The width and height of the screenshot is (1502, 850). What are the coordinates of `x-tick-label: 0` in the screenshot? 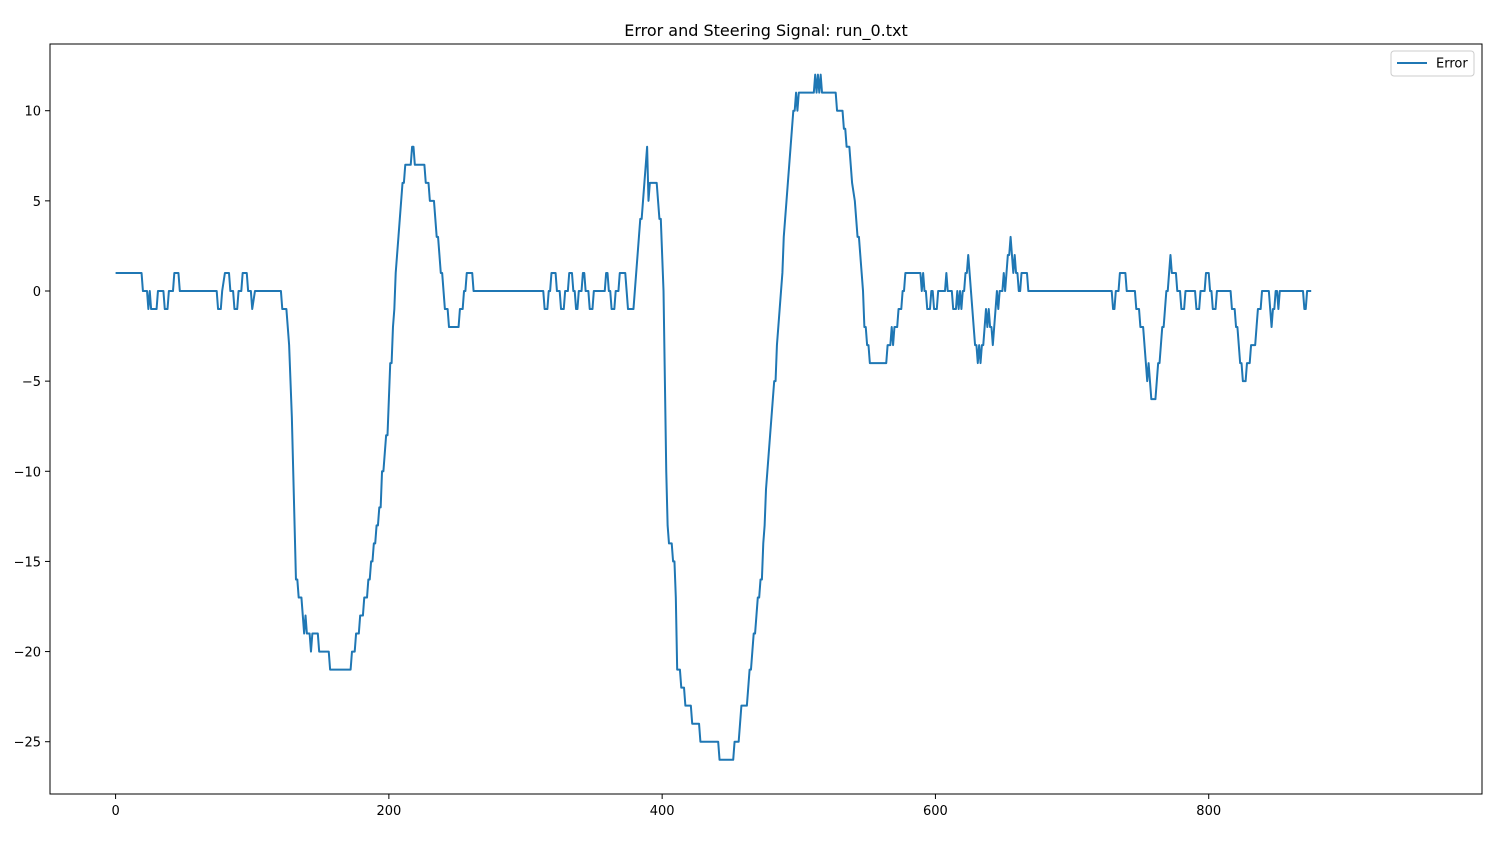 It's located at (115, 811).